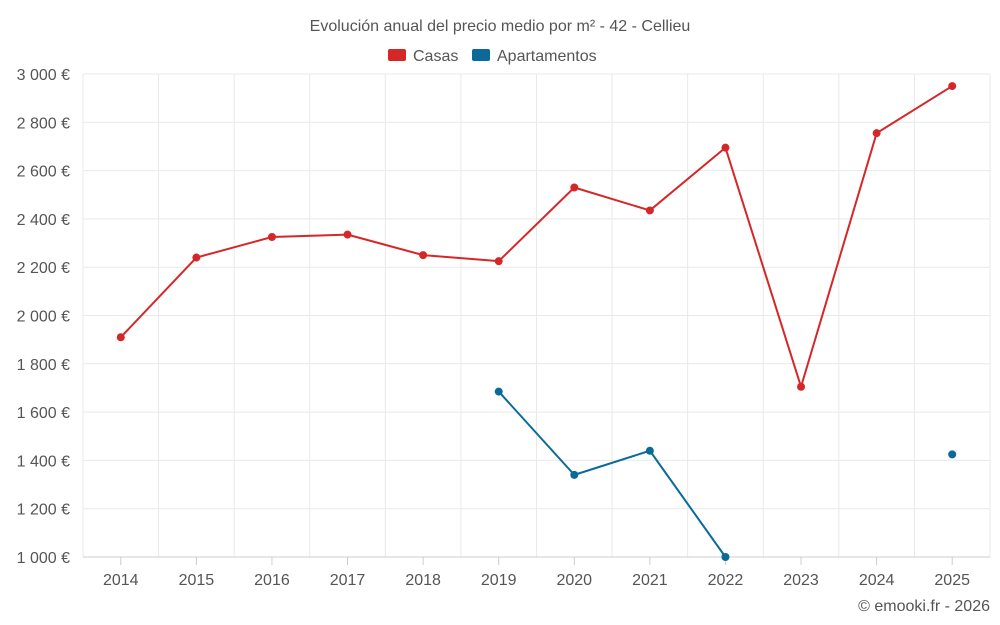 This screenshot has width=1000, height=625. Describe the element at coordinates (574, 580) in the screenshot. I see `x-tick-label: 2020` at that location.